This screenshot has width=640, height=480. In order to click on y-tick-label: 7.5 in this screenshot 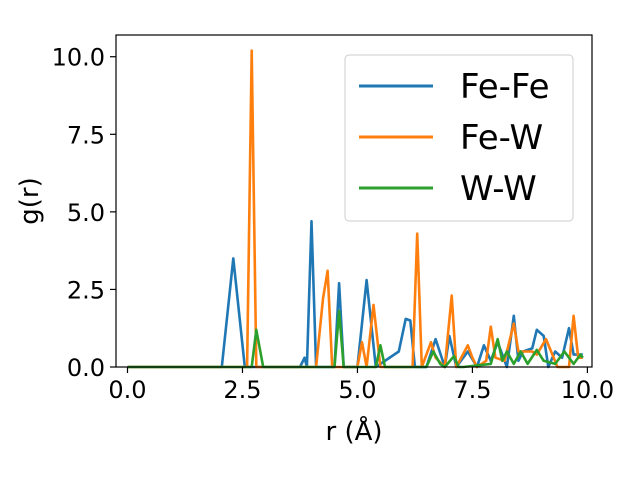, I will do `click(86, 135)`.